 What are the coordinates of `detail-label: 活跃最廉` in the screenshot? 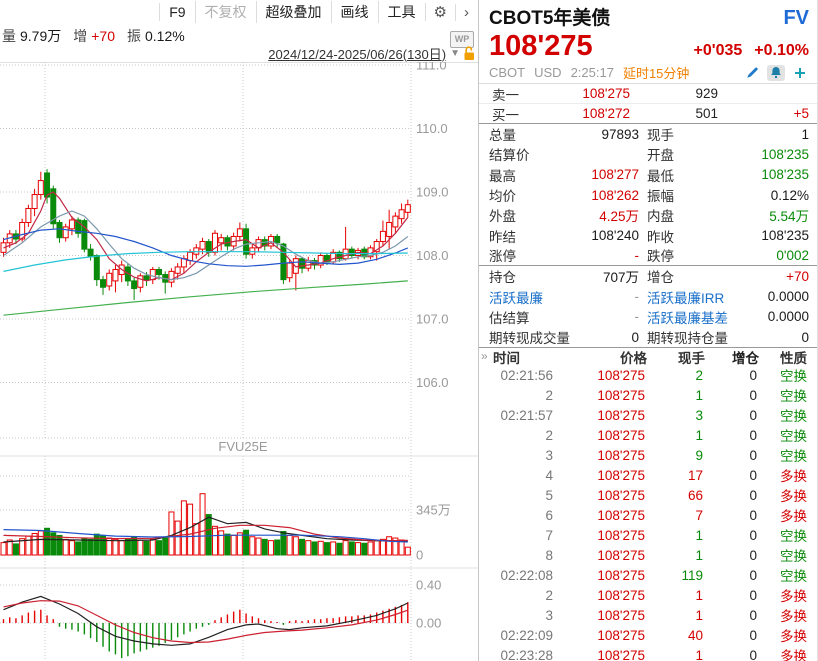 It's located at (516, 298).